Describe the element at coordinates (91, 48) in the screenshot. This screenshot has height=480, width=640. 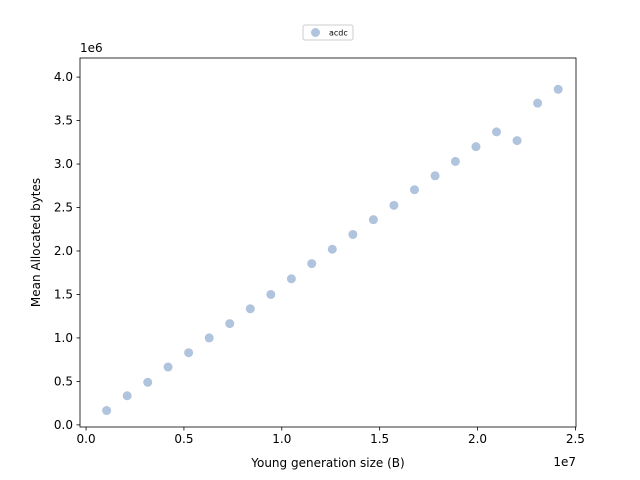
I see `y-axis-offset-label: 1e6` at that location.